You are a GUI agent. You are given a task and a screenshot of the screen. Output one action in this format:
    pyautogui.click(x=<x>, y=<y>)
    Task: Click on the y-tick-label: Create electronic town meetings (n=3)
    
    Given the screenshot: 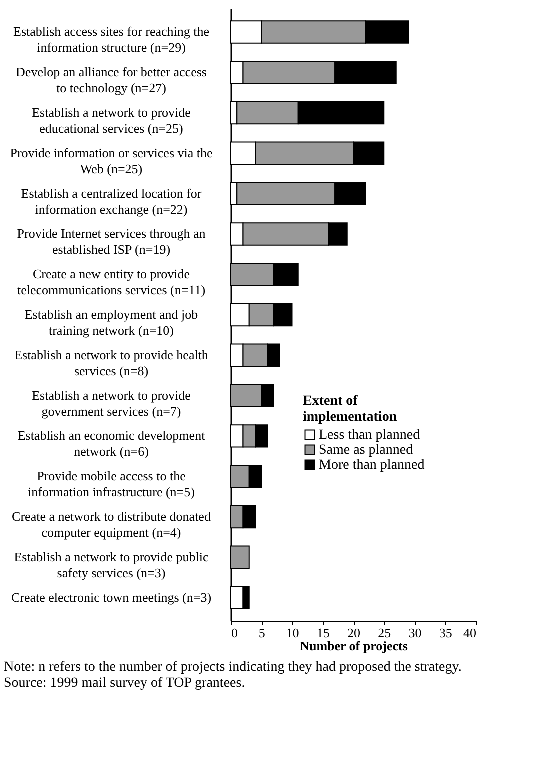 What is the action you would take?
    pyautogui.click(x=111, y=597)
    